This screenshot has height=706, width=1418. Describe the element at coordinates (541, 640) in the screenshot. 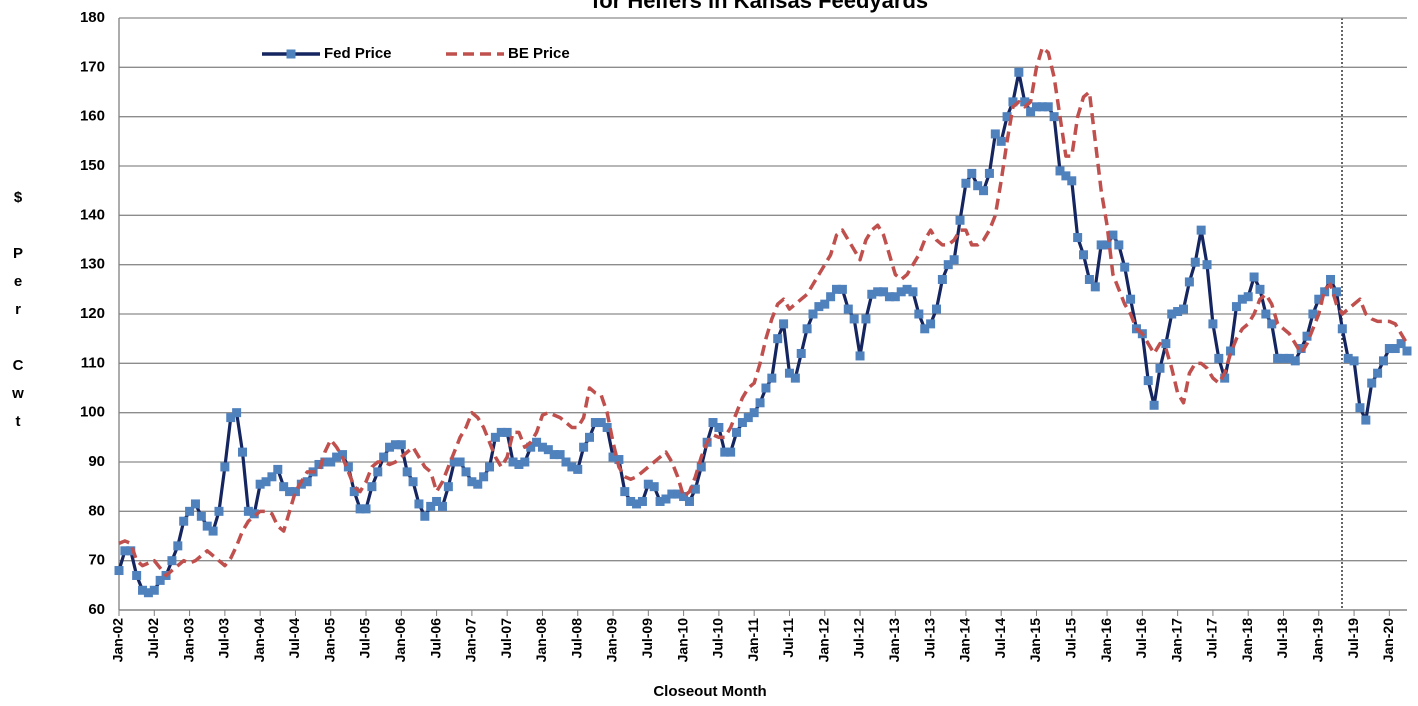

I see `x-tick-label: Jan-08` at that location.